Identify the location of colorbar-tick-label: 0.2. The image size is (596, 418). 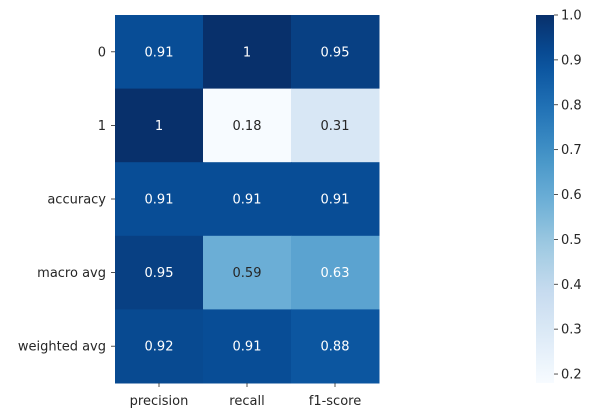
(571, 375).